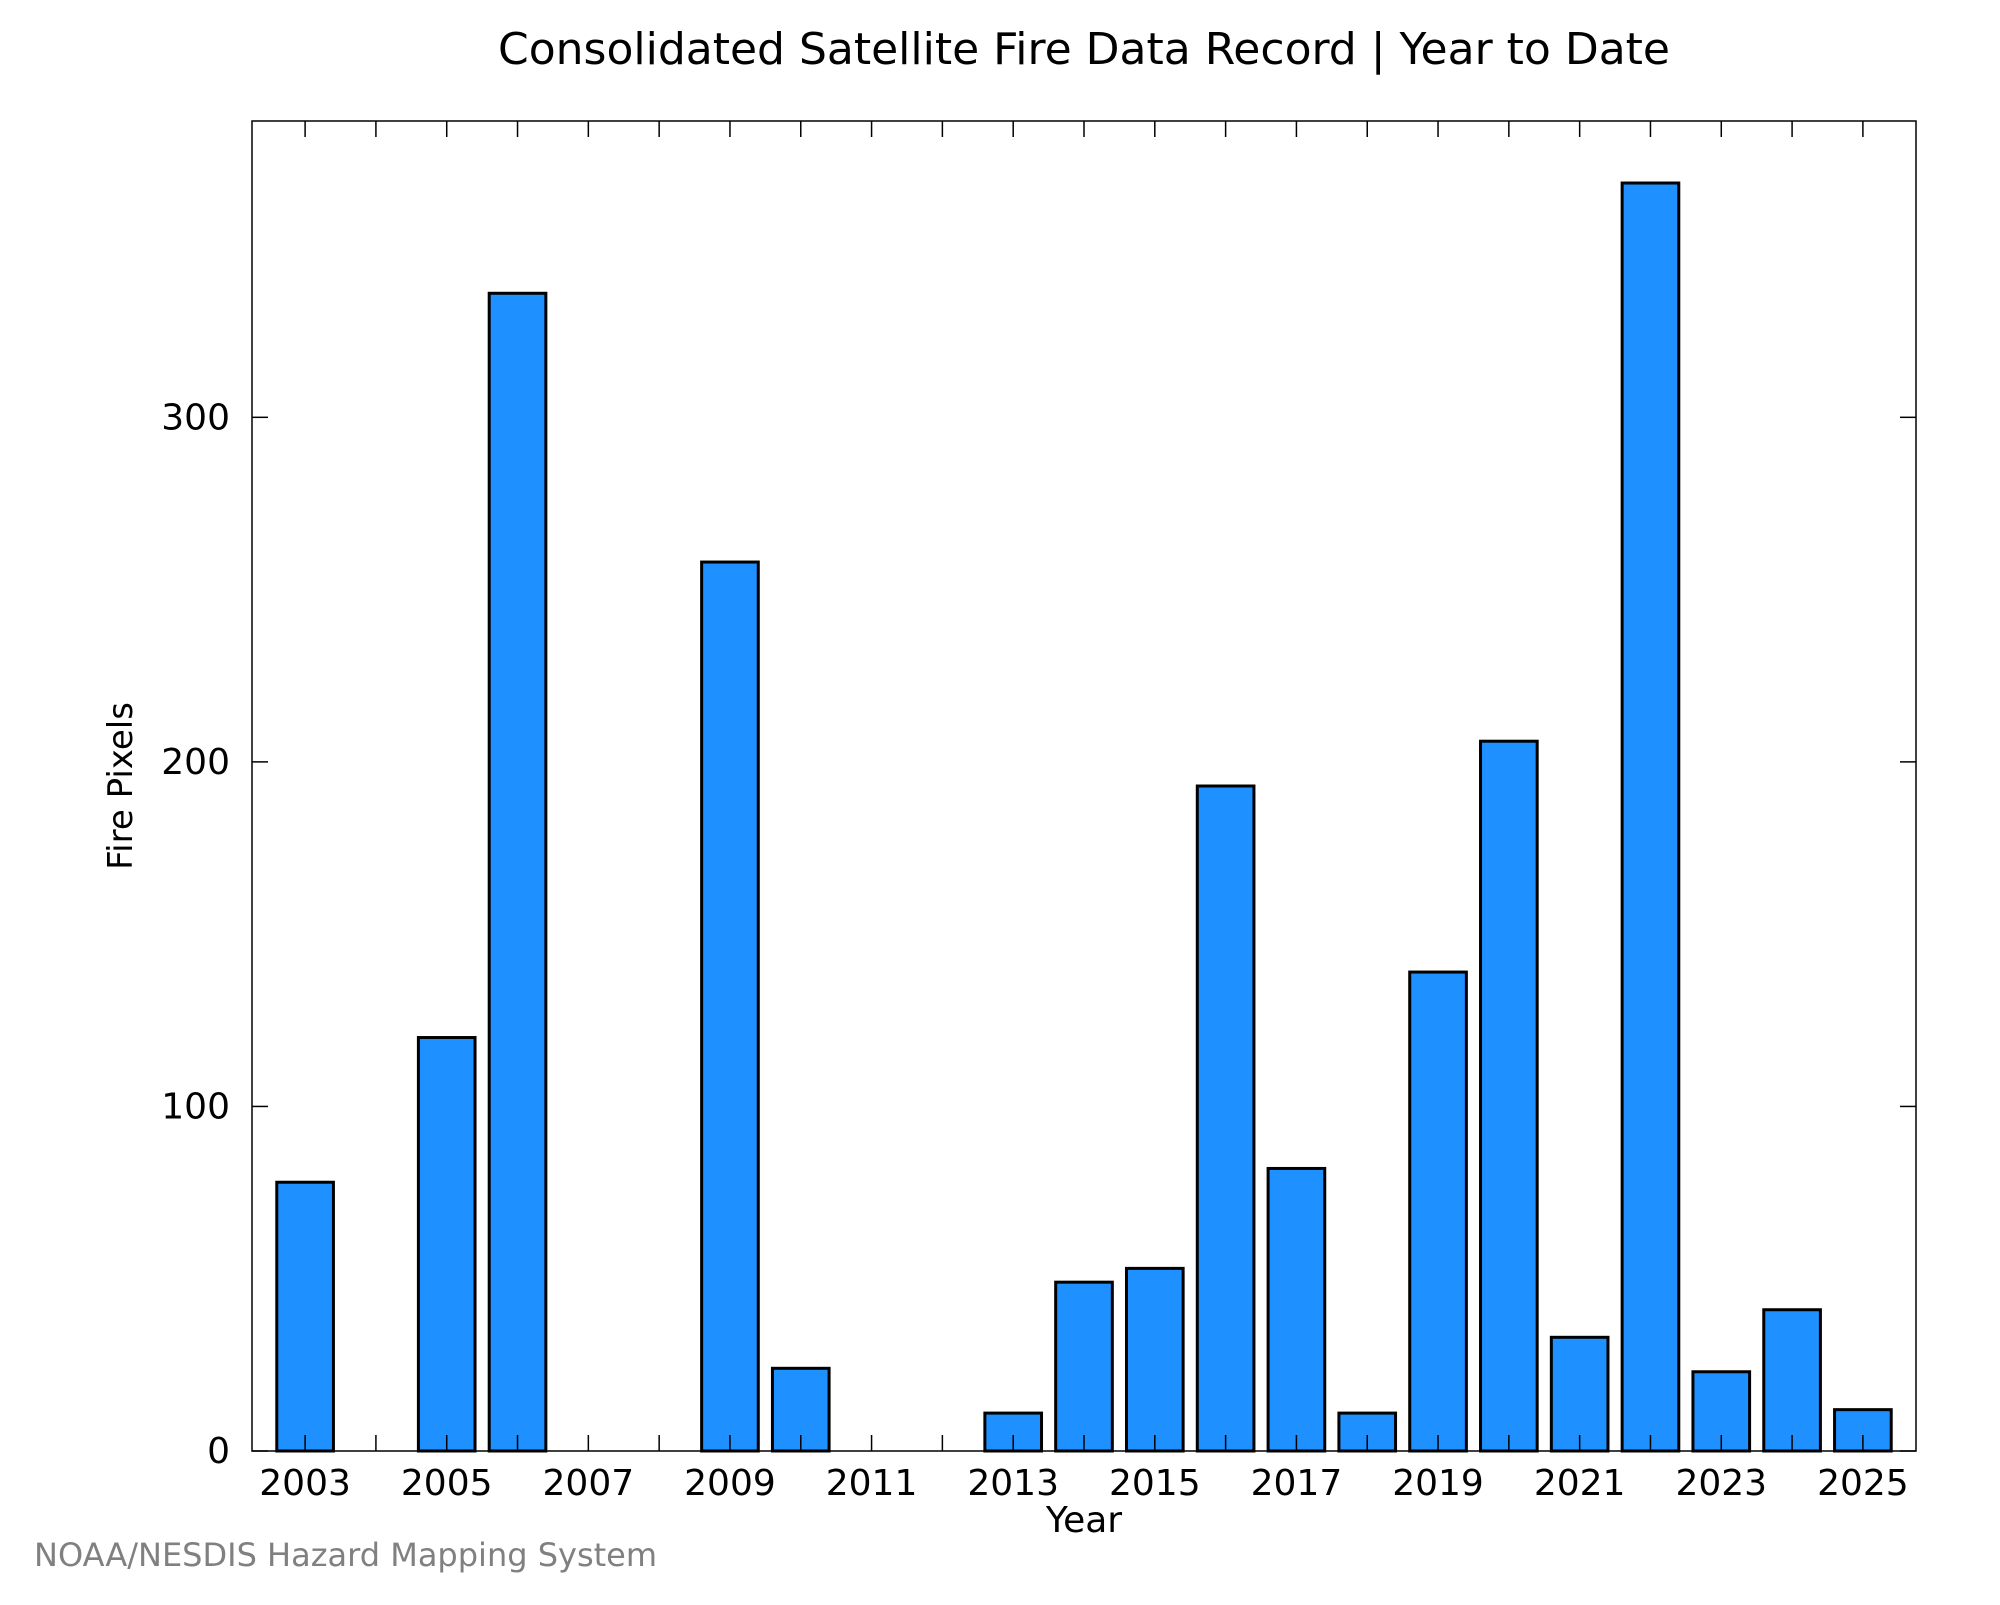 Image resolution: width=2000 pixels, height=1605 pixels. Describe the element at coordinates (446, 1244) in the screenshot. I see `bar-2005` at that location.